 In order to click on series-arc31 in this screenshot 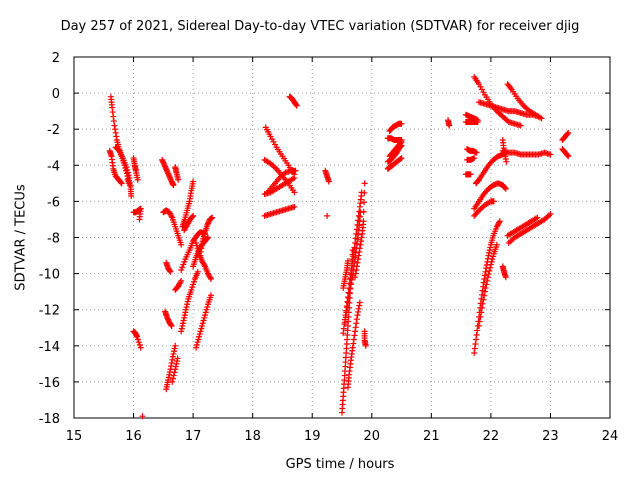, I will do `click(327, 176)`.